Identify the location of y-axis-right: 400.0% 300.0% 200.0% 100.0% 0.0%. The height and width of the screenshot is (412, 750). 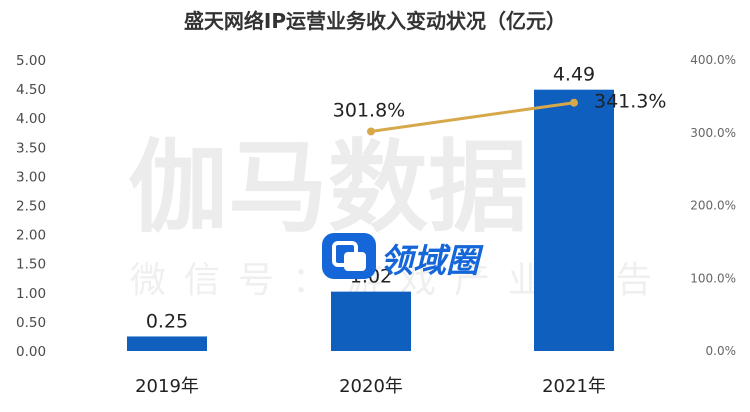
(713, 205).